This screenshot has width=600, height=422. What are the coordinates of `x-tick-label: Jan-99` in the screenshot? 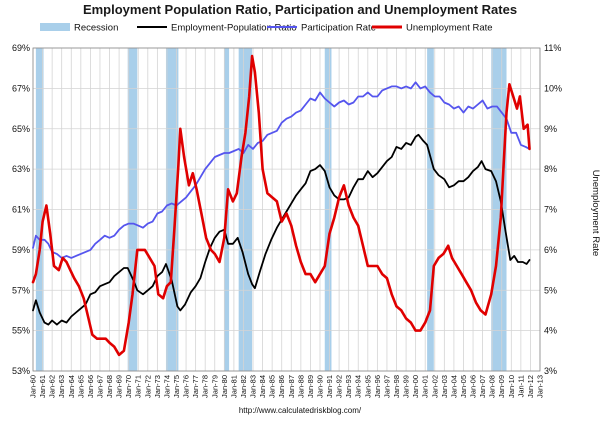 It's located at (406, 386).